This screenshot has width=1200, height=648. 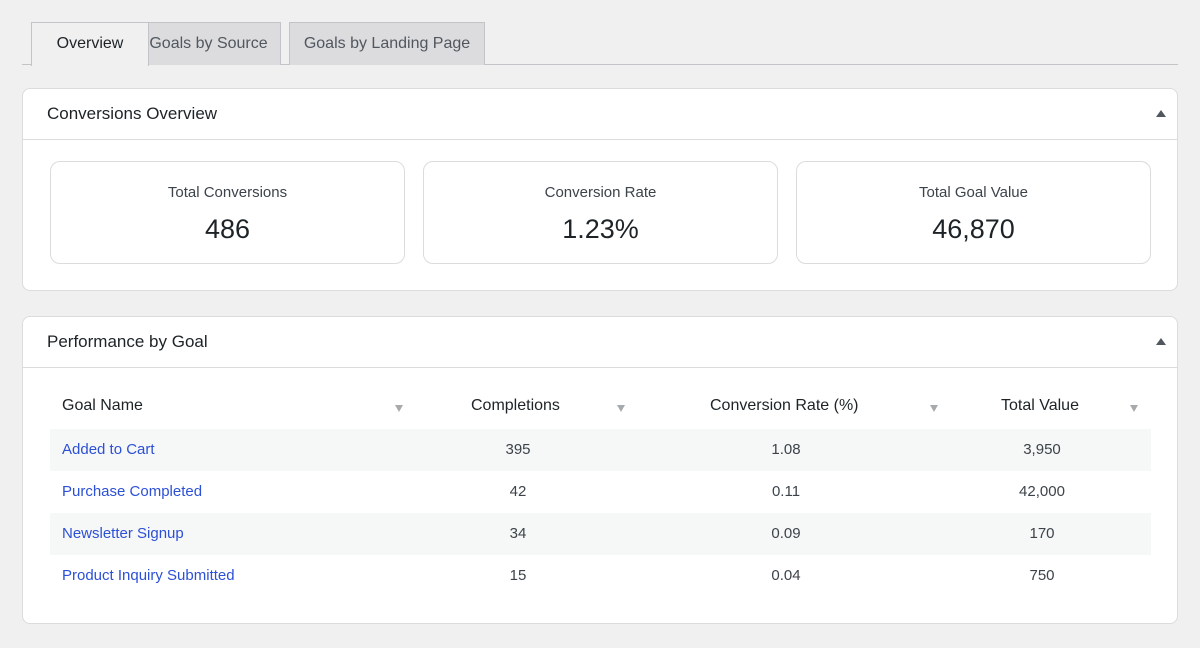 What do you see at coordinates (973, 192) in the screenshot?
I see `stat-label: Total Goal Value` at bounding box center [973, 192].